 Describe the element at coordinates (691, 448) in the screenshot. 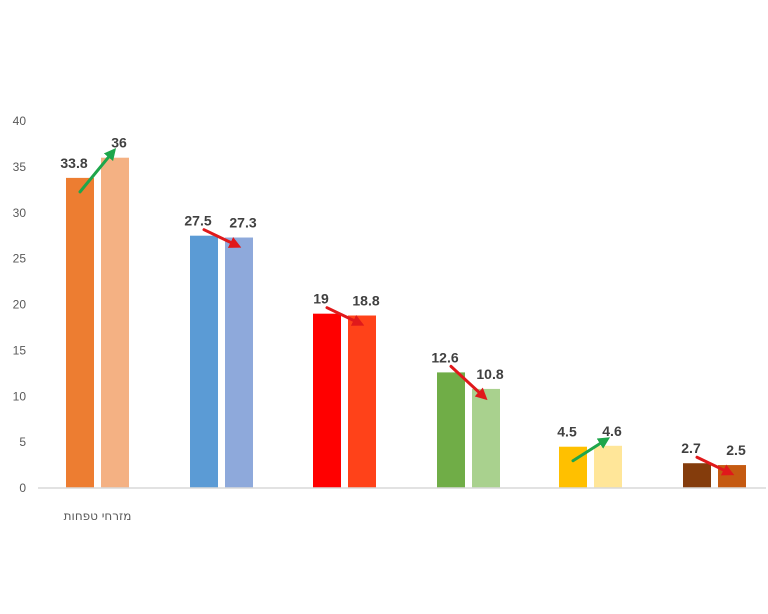

I see `data-label: 2.7` at that location.